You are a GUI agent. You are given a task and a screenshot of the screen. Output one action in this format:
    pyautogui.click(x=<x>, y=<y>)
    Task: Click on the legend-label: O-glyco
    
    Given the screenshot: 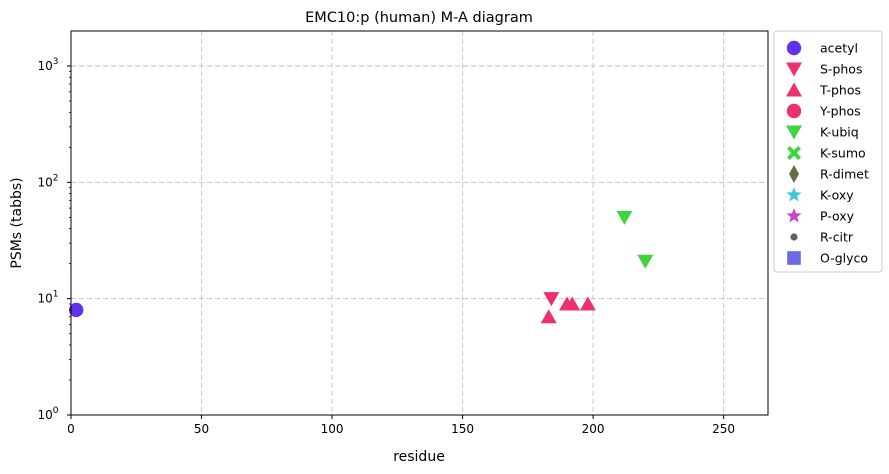 What is the action you would take?
    pyautogui.click(x=844, y=258)
    